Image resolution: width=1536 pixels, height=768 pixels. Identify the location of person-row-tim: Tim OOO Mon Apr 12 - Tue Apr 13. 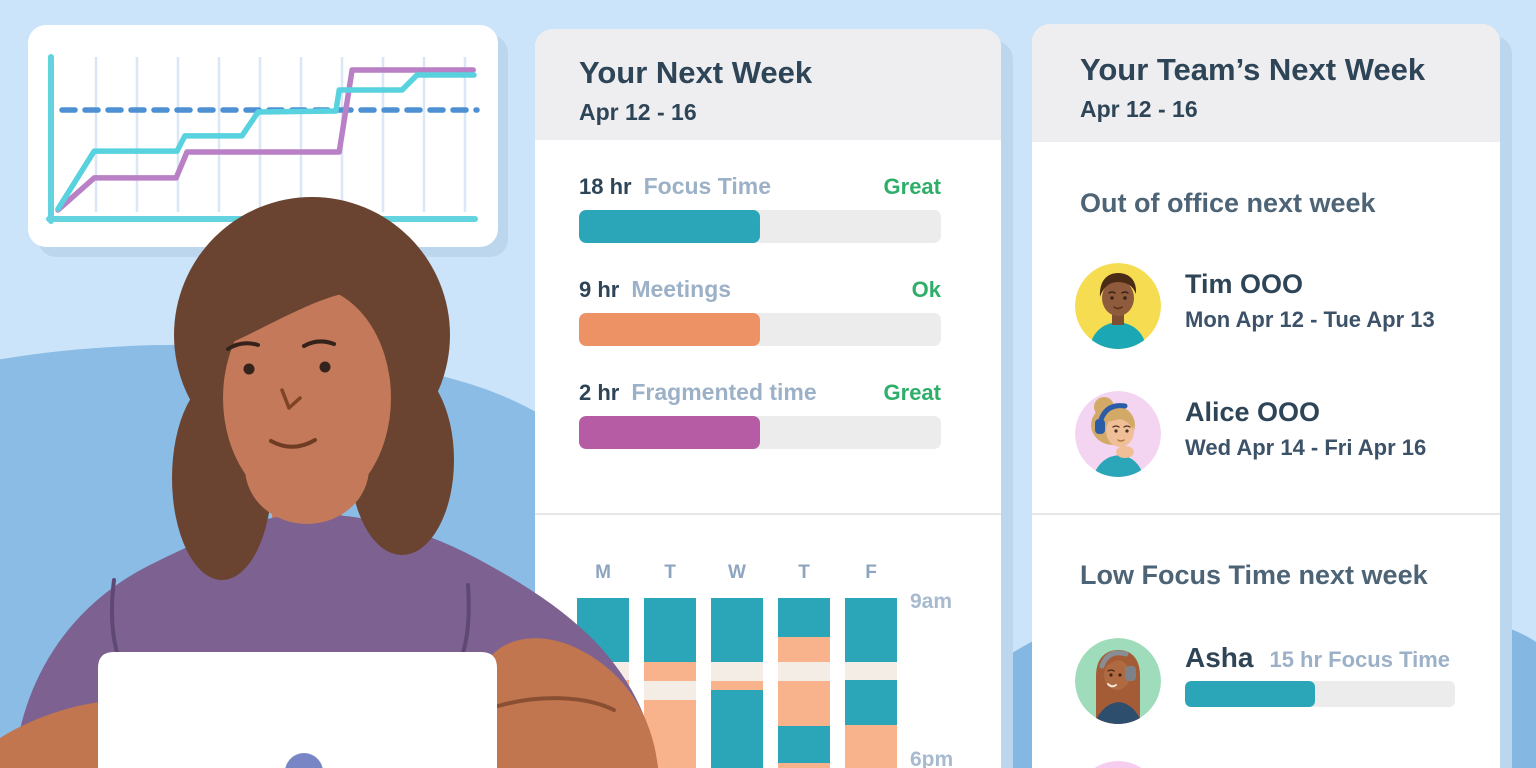
(1267, 306).